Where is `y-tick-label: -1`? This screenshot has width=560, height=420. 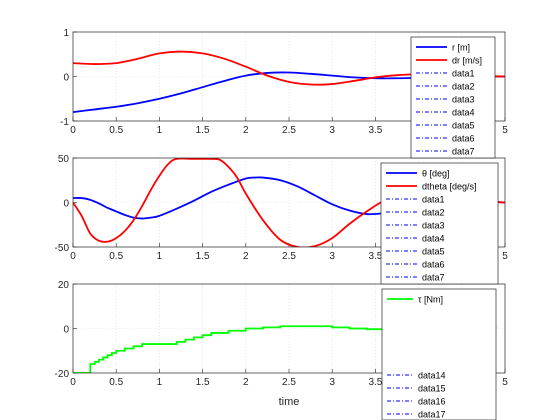
y-tick-label: -1 is located at coordinates (64, 122).